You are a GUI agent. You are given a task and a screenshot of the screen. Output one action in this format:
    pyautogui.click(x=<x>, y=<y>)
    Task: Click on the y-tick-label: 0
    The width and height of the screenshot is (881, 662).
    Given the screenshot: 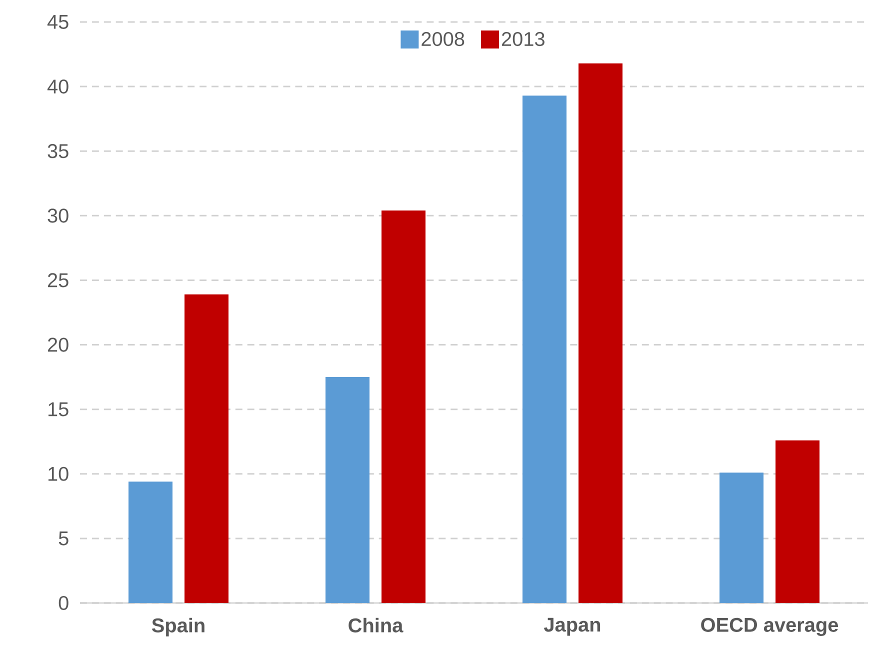 What is the action you would take?
    pyautogui.click(x=63, y=603)
    